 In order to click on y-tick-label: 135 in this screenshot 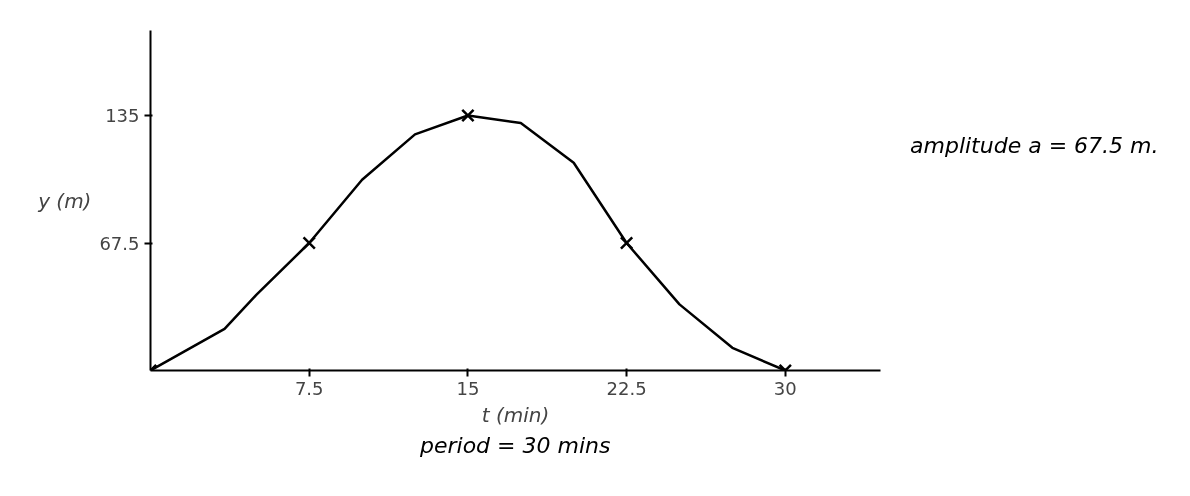, I will do `click(122, 115)`.